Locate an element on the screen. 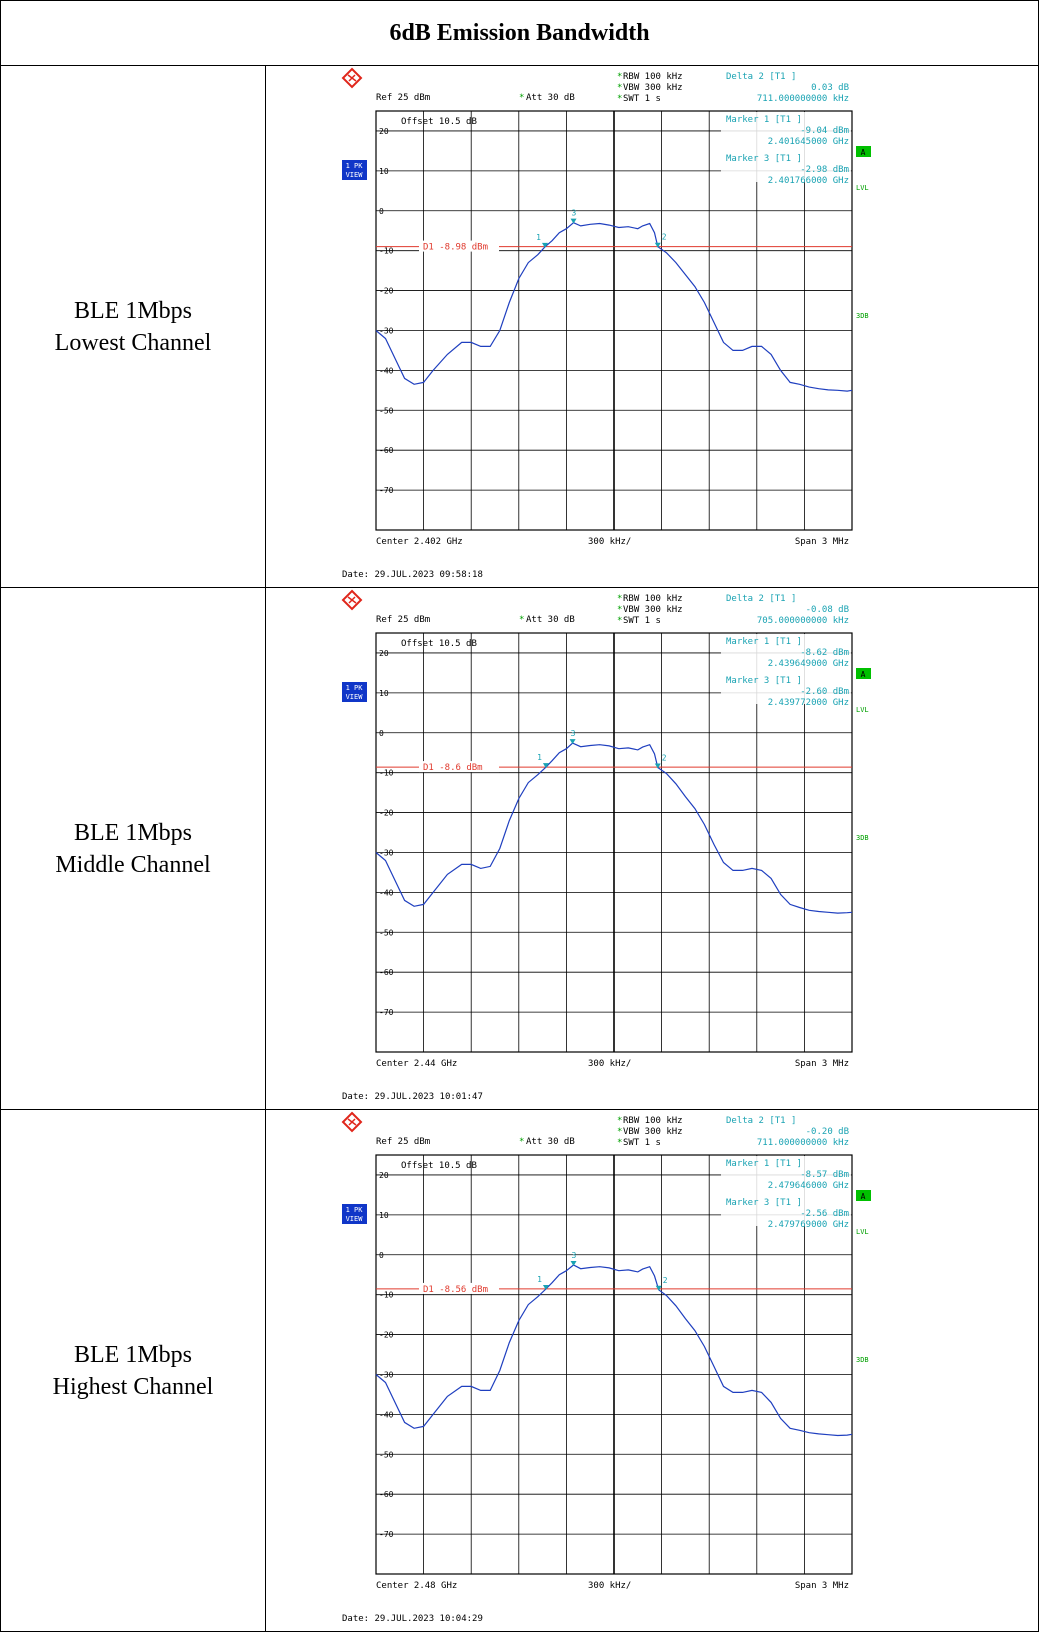 The height and width of the screenshot is (1632, 1040). rbw-label: RBW 100 kHz is located at coordinates (653, 1121).